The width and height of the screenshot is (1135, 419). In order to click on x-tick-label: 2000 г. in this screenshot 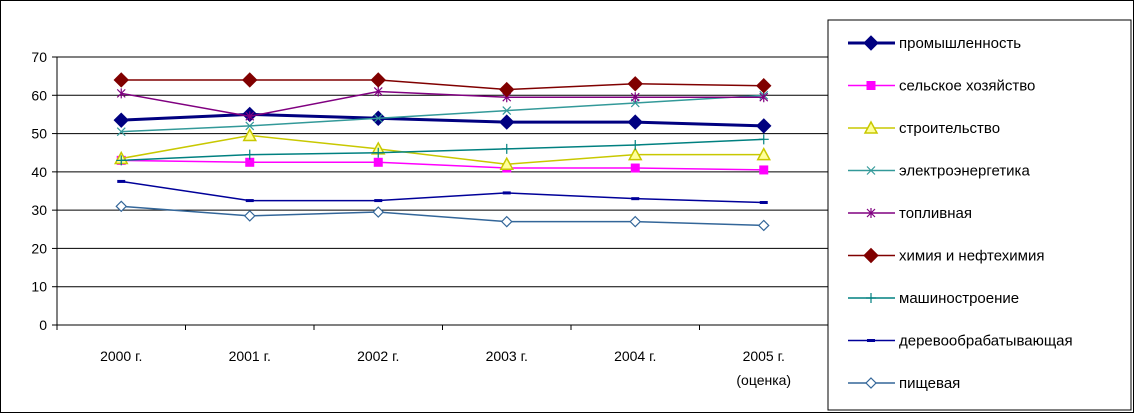, I will do `click(121, 356)`.